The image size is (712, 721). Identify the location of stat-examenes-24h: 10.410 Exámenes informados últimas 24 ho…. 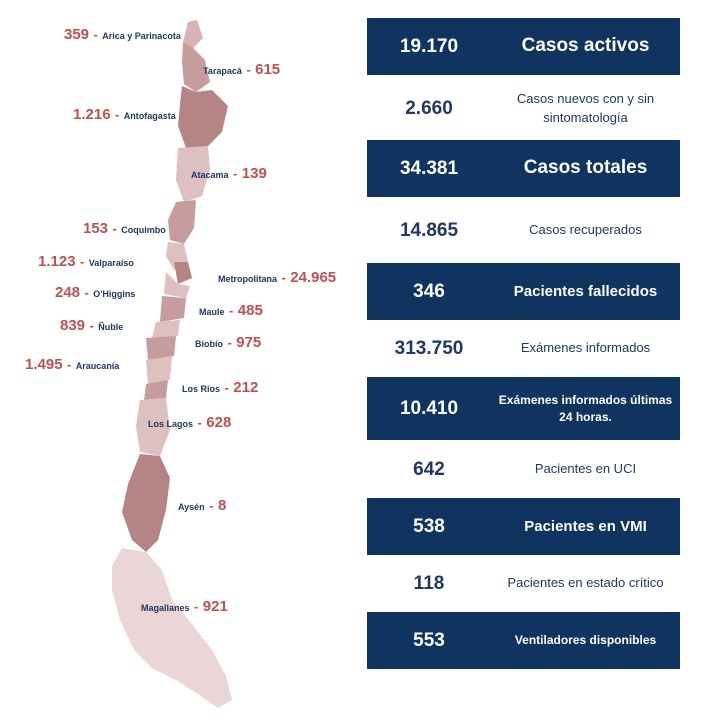
(523, 408).